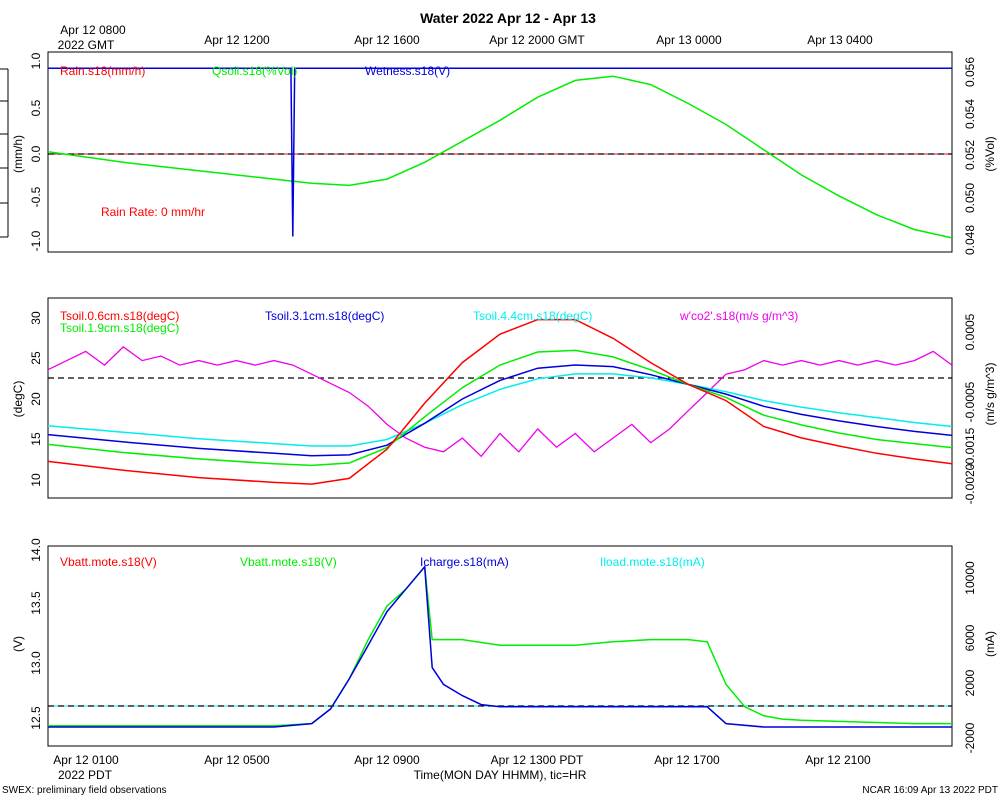 The width and height of the screenshot is (1000, 800). What do you see at coordinates (36, 399) in the screenshot?
I see `y-tick-label: 20` at bounding box center [36, 399].